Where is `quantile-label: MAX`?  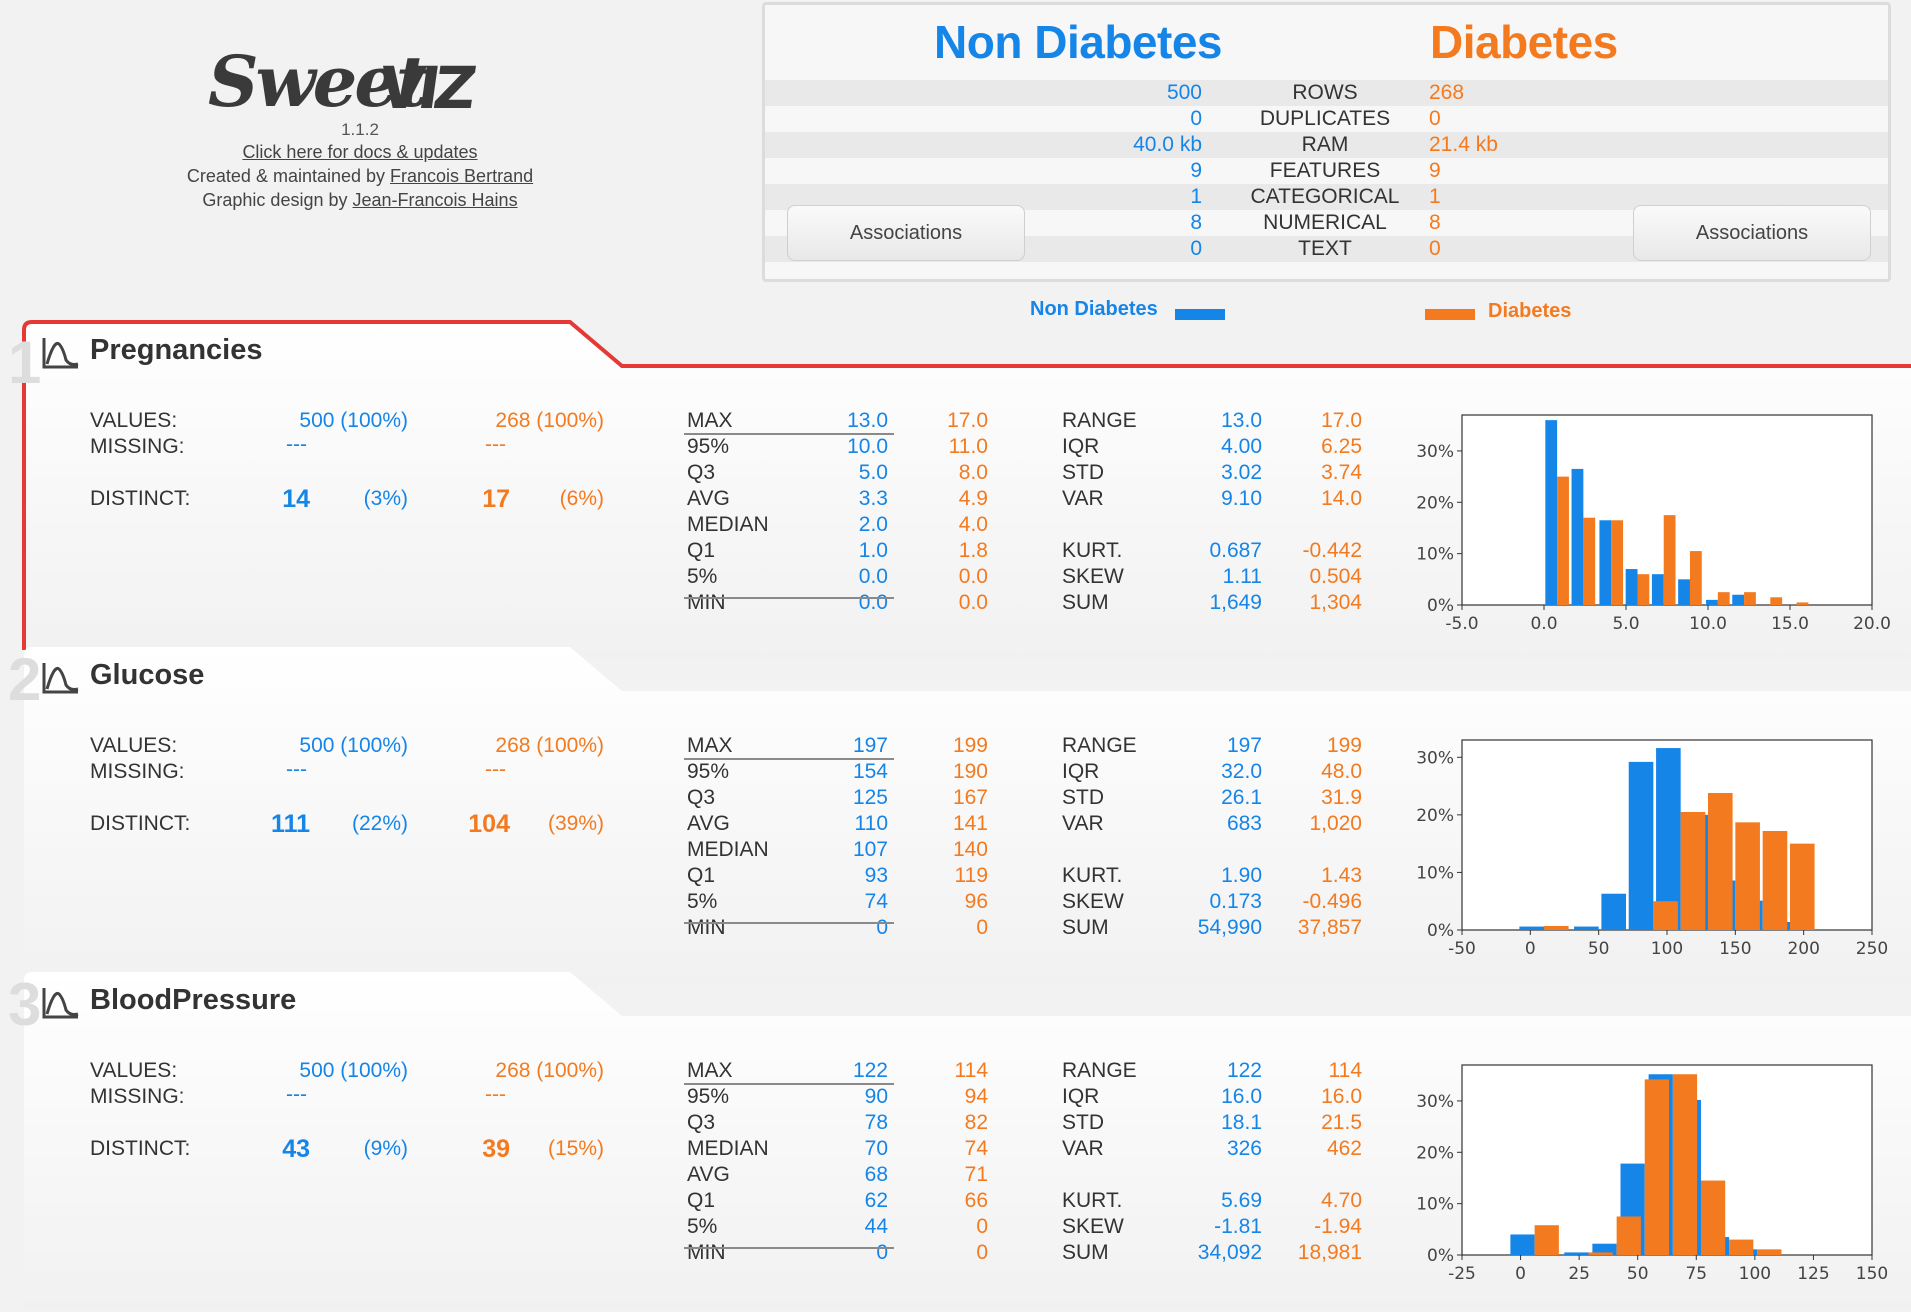 quantile-label: MAX is located at coordinates (710, 420).